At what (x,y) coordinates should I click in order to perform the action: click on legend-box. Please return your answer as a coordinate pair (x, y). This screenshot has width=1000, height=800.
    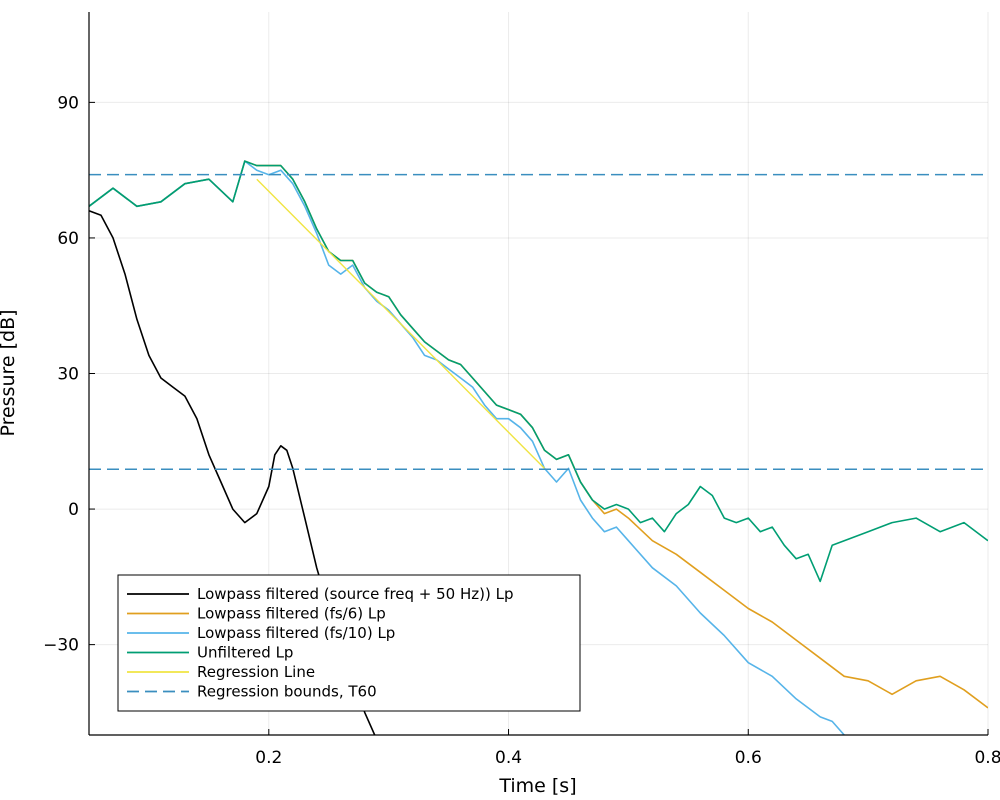
    Looking at the image, I should click on (349, 643).